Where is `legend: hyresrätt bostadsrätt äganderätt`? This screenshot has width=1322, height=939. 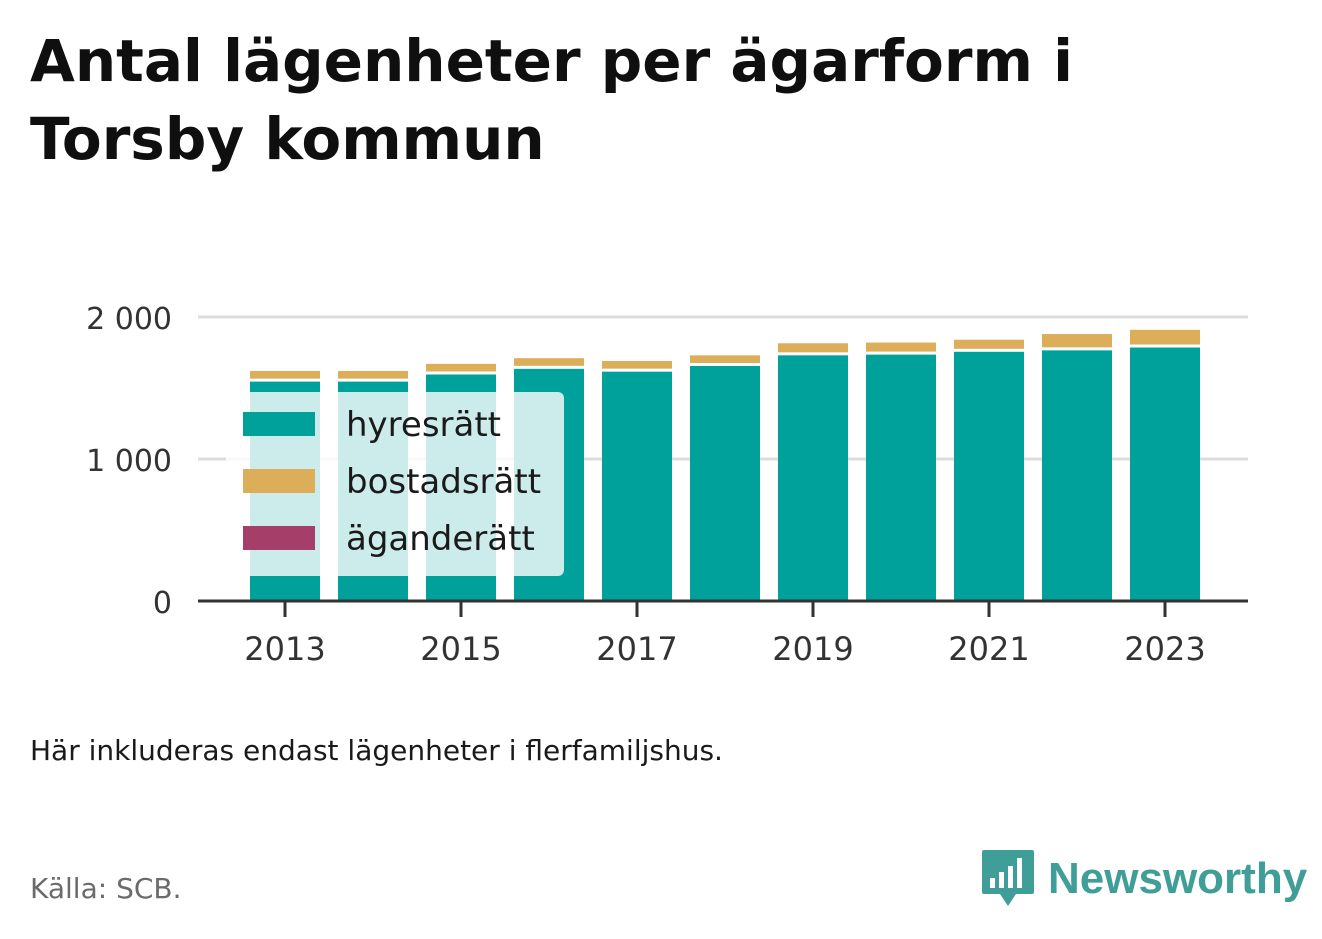 legend: hyresrätt bostadsrätt äganderätt is located at coordinates (395, 484).